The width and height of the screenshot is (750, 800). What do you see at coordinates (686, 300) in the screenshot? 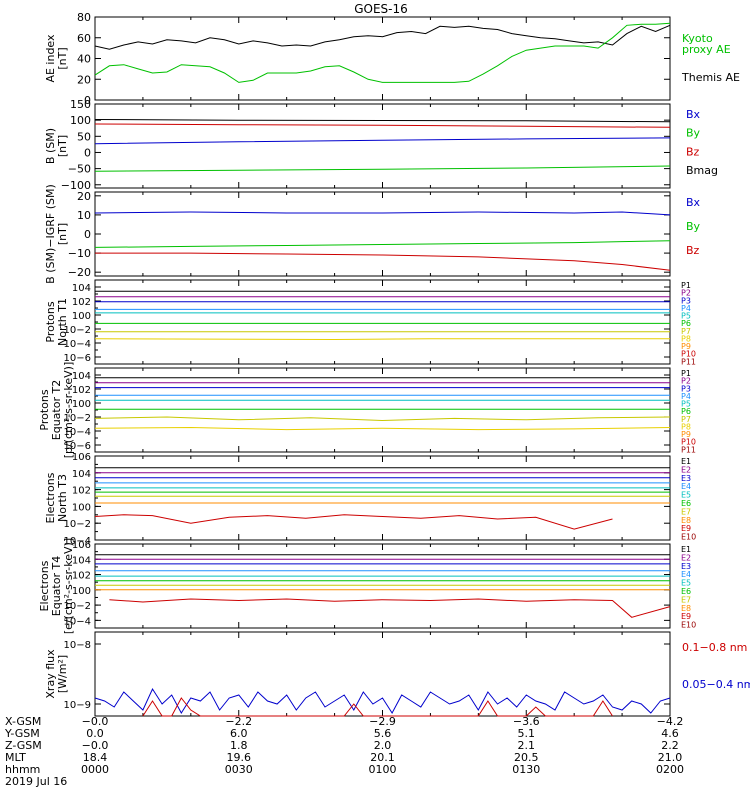
I see `legend-label: P3` at bounding box center [686, 300].